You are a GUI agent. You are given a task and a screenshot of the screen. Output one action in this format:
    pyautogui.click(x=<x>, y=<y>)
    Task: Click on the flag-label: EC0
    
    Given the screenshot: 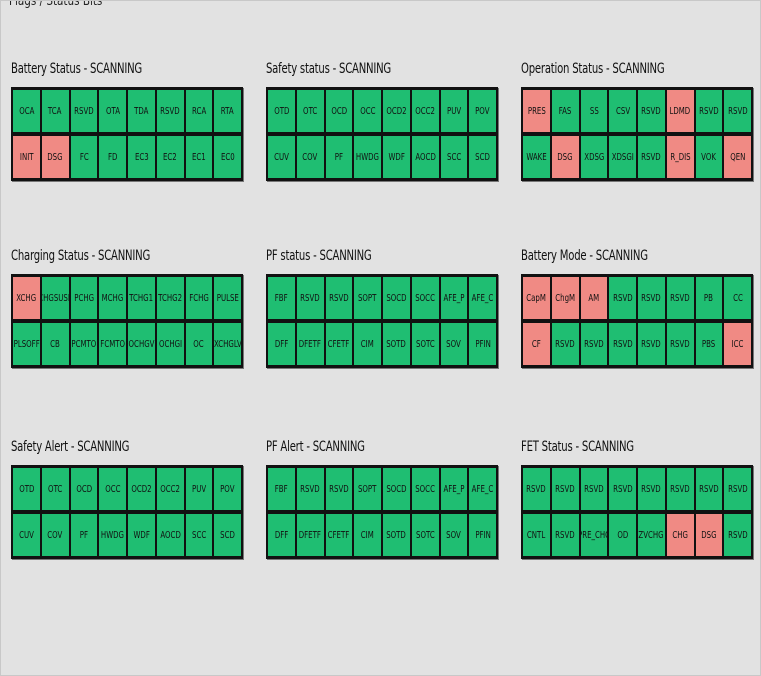 What is the action you would take?
    pyautogui.click(x=227, y=157)
    